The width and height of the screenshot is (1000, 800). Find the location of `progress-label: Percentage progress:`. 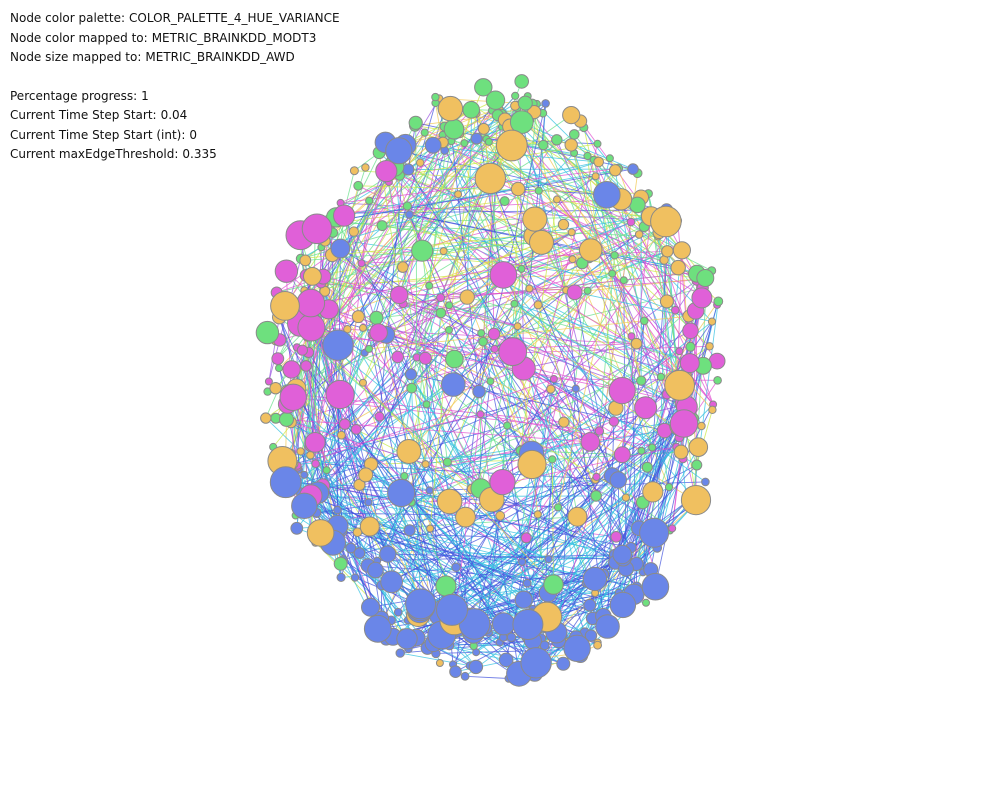

progress-label: Percentage progress: is located at coordinates (74, 95).